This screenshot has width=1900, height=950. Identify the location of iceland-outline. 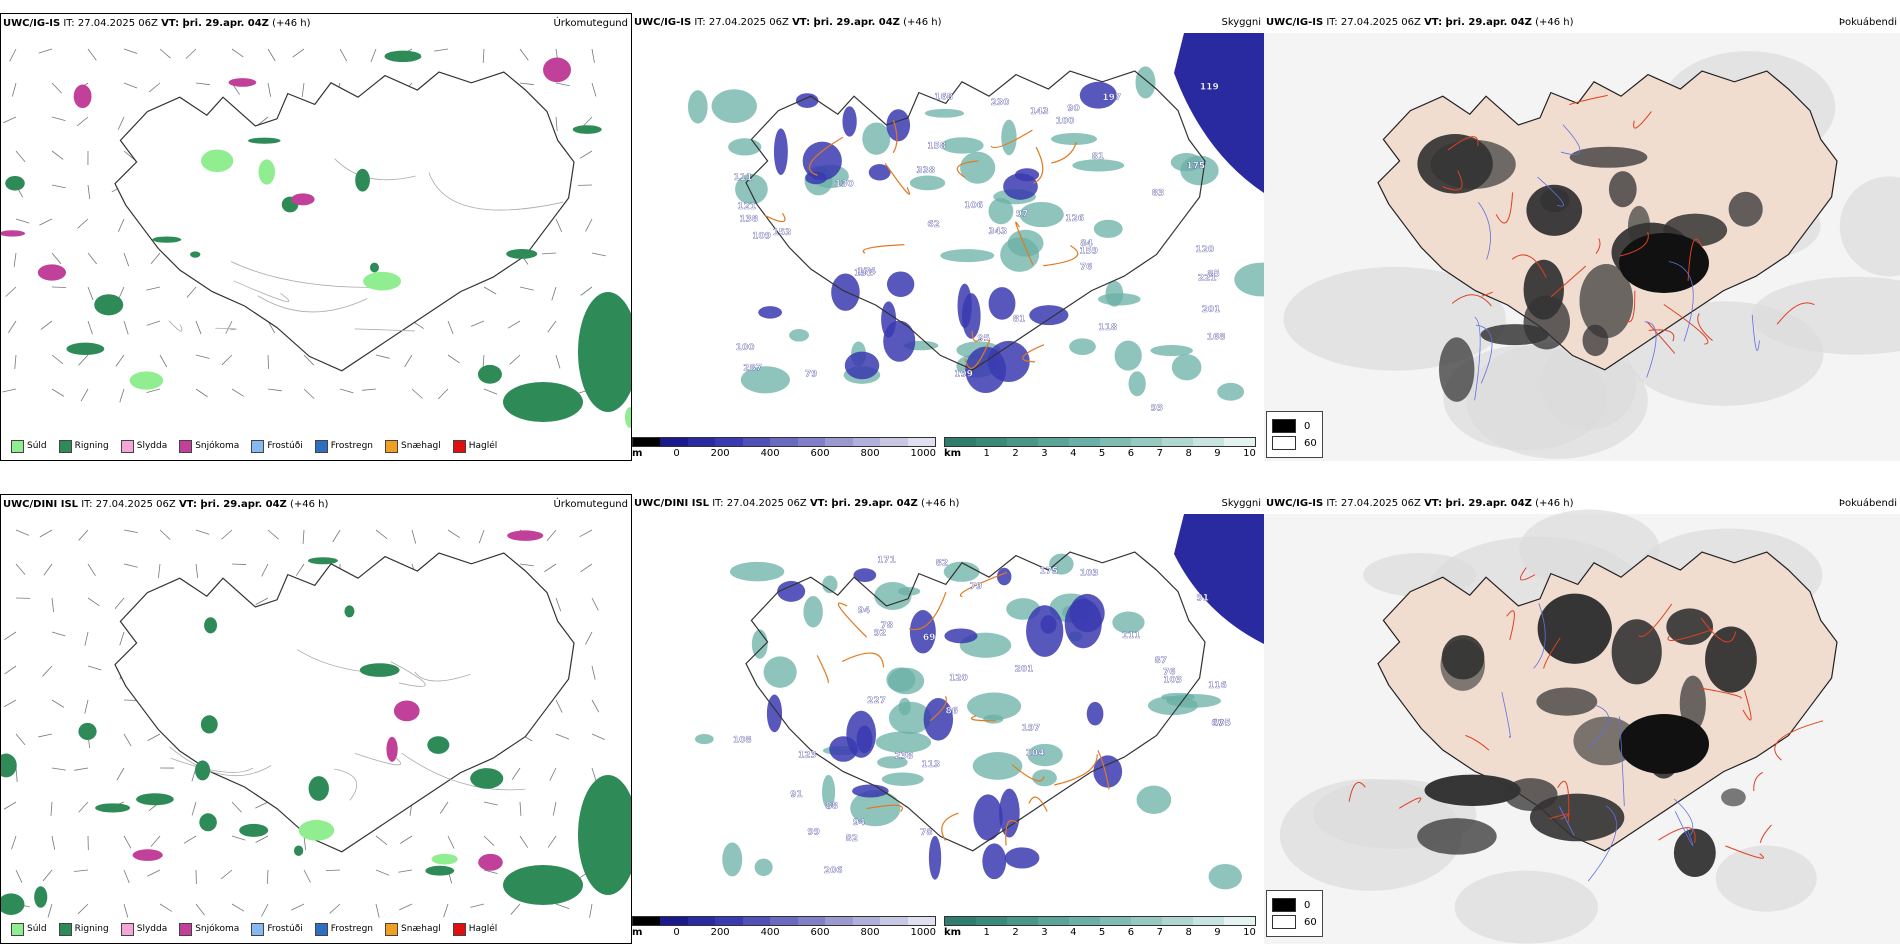
(975, 701).